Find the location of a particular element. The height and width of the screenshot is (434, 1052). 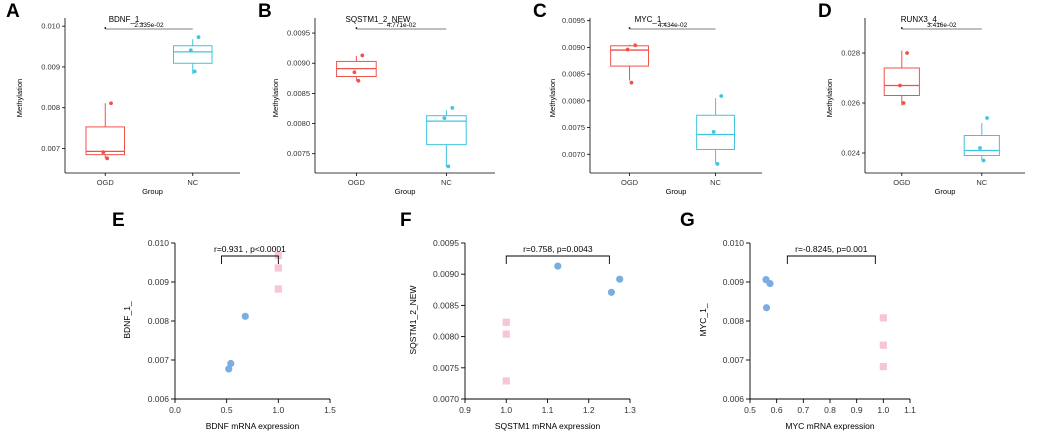

y-tick-label: 0.0075 is located at coordinates (298, 153).